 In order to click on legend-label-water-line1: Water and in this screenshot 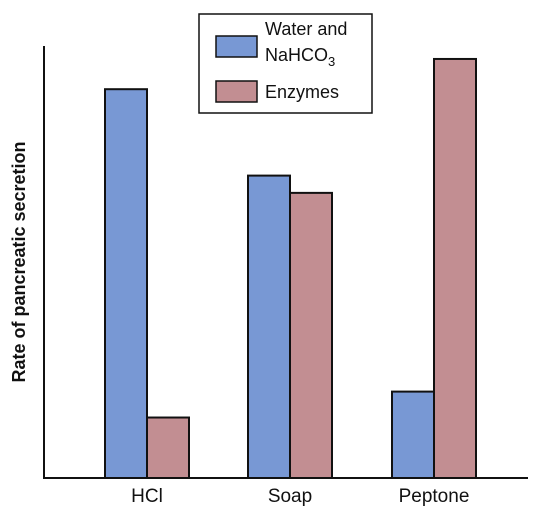, I will do `click(306, 29)`.